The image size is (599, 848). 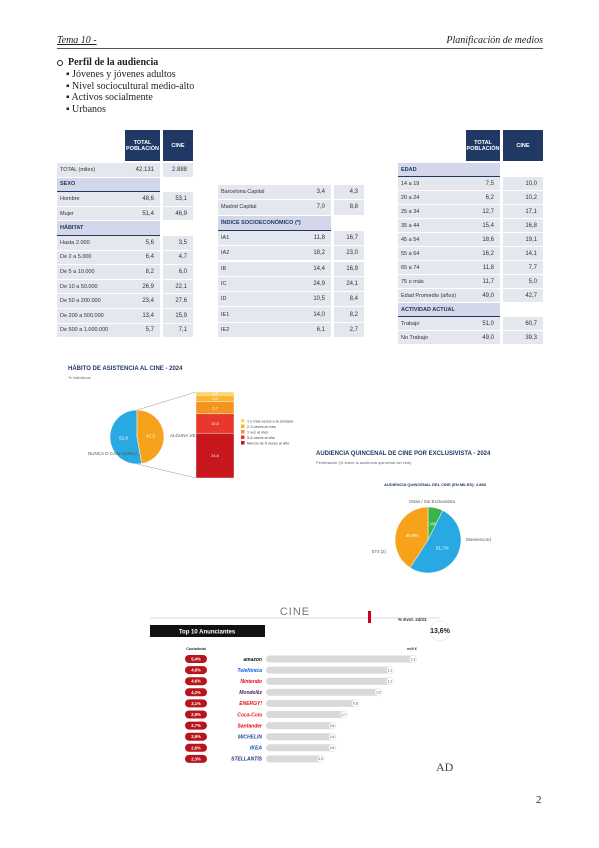 What do you see at coordinates (410, 253) in the screenshot?
I see `row-label: 55 a 64` at bounding box center [410, 253].